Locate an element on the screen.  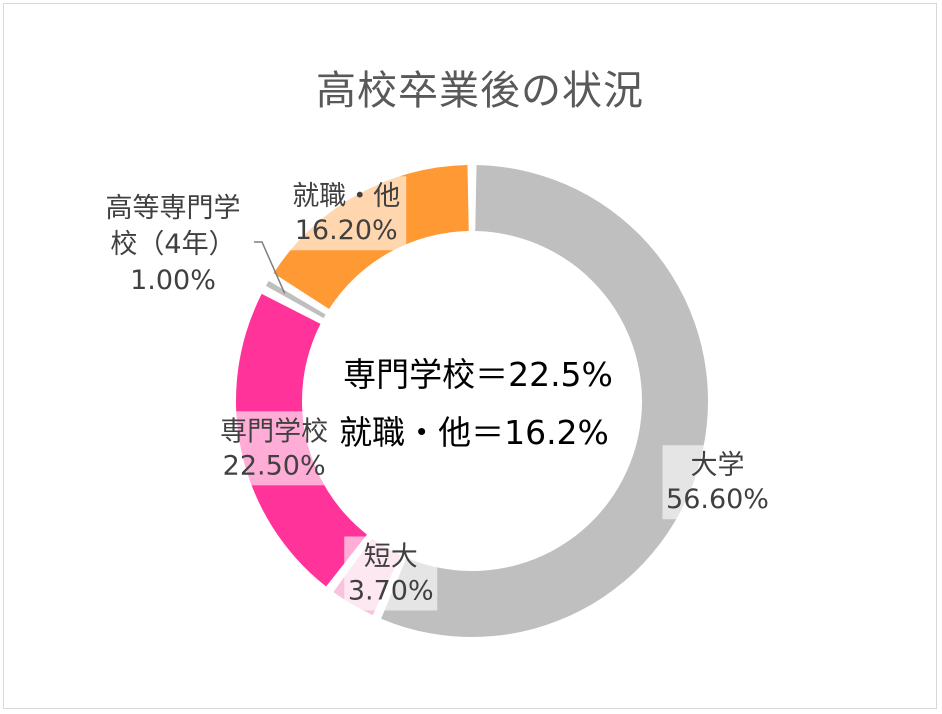
slice-value-label: 56.60% is located at coordinates (717, 499).